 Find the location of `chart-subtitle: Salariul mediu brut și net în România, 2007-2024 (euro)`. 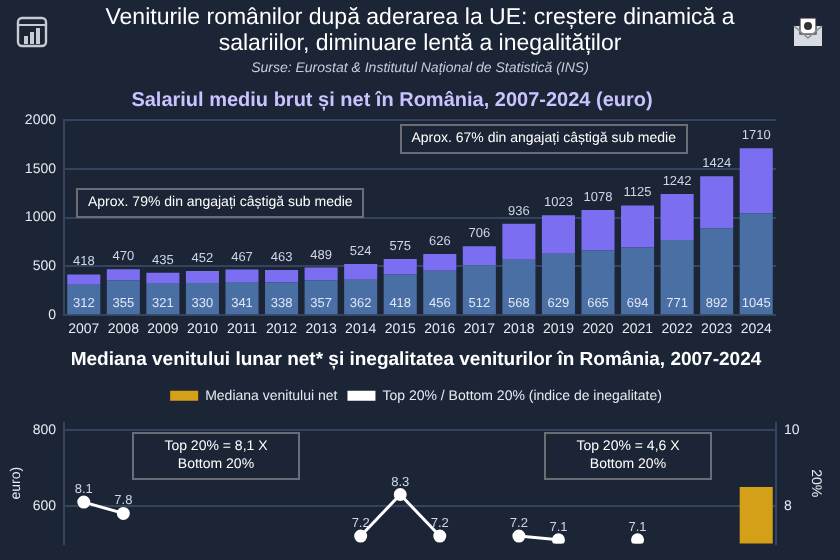

chart-subtitle: Salariul mediu brut și net în România, 2007-2024 (euro) is located at coordinates (392, 100).